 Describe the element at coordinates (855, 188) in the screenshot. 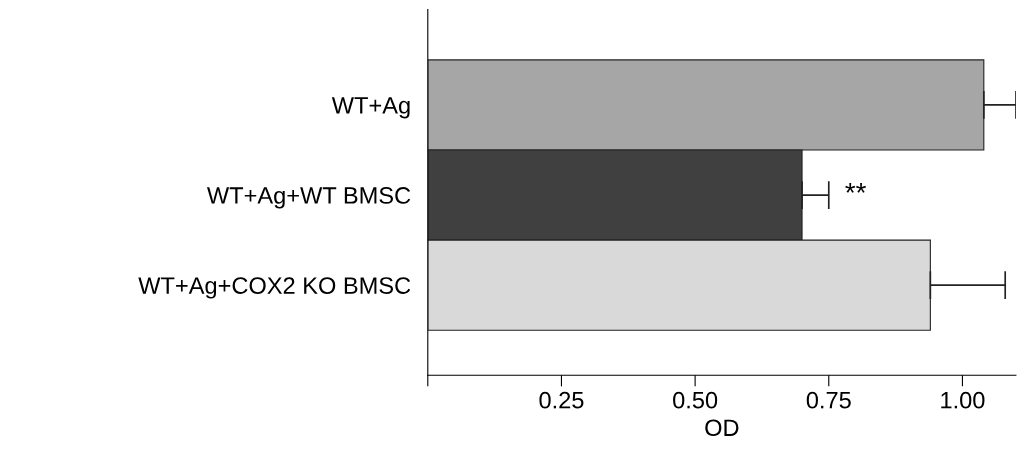

I see `annotation: **` at that location.